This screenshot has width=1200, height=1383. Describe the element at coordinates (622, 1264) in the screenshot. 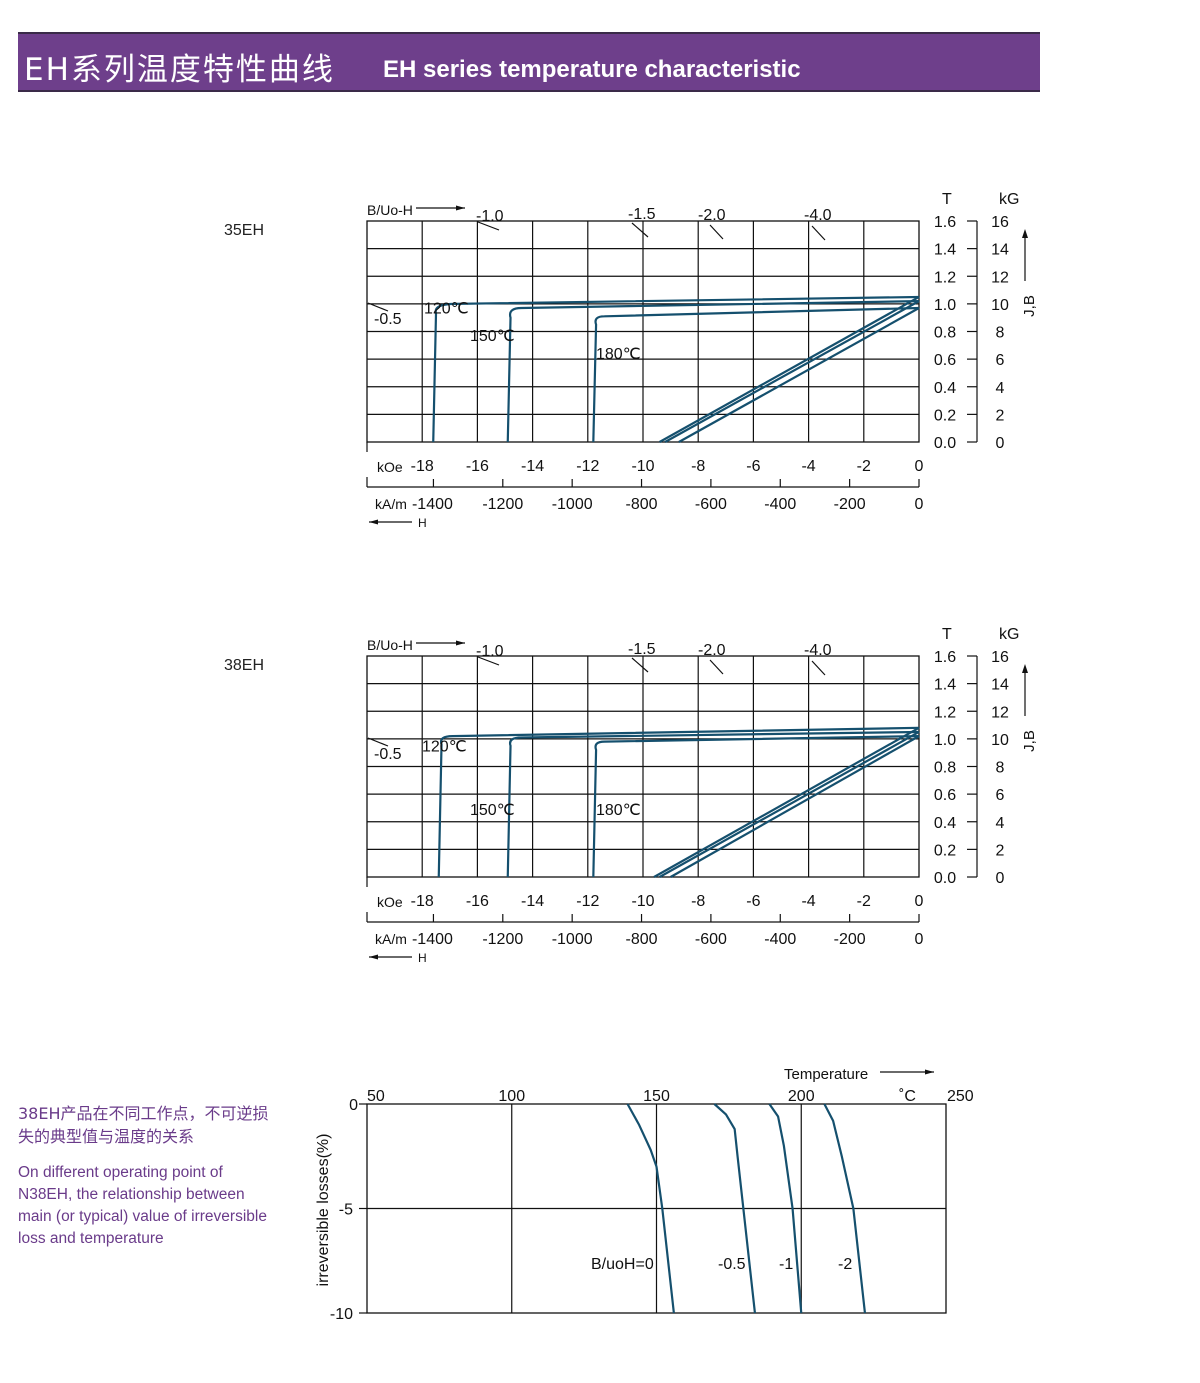

I see `series-label: B/uoH=0` at that location.